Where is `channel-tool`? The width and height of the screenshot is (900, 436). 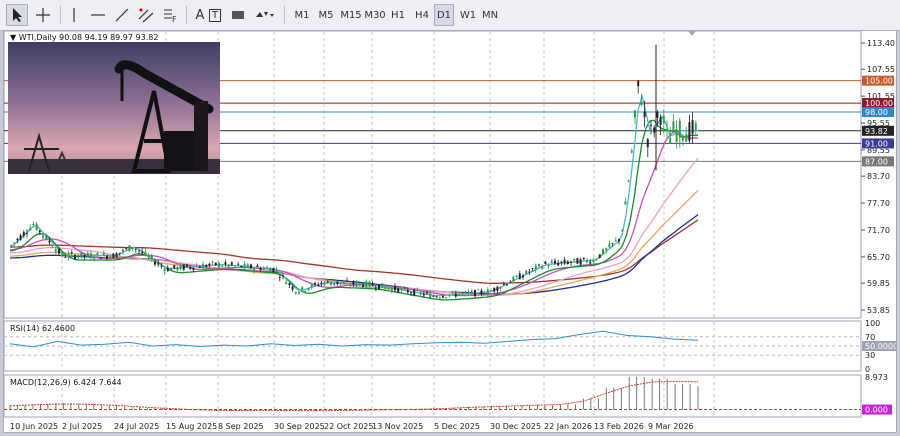
channel-tool is located at coordinates (146, 15).